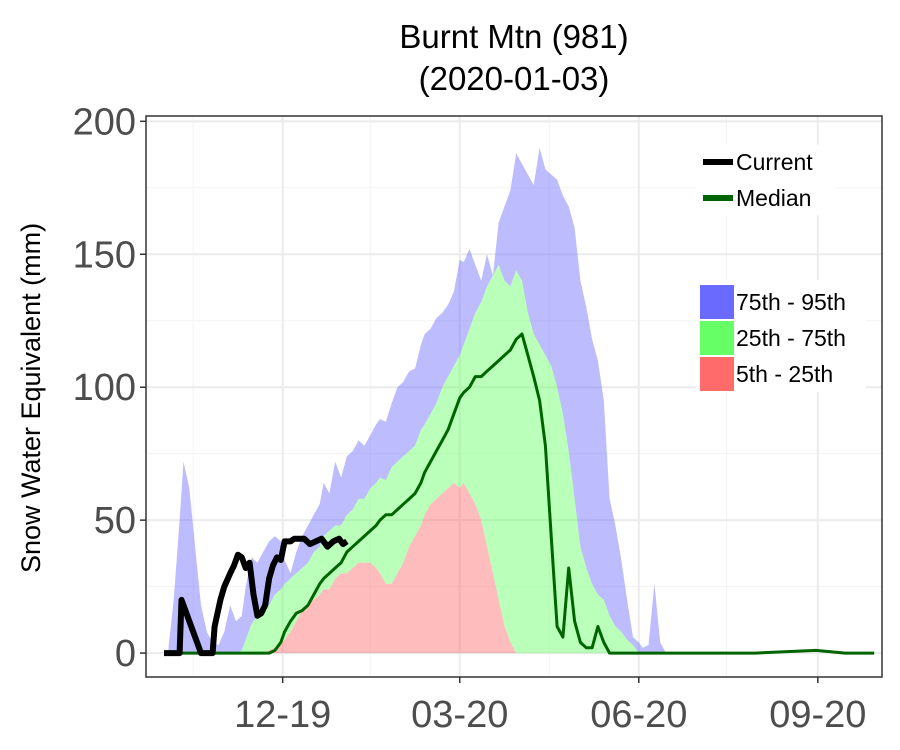  I want to click on y-tick-label: 200, so click(104, 122).